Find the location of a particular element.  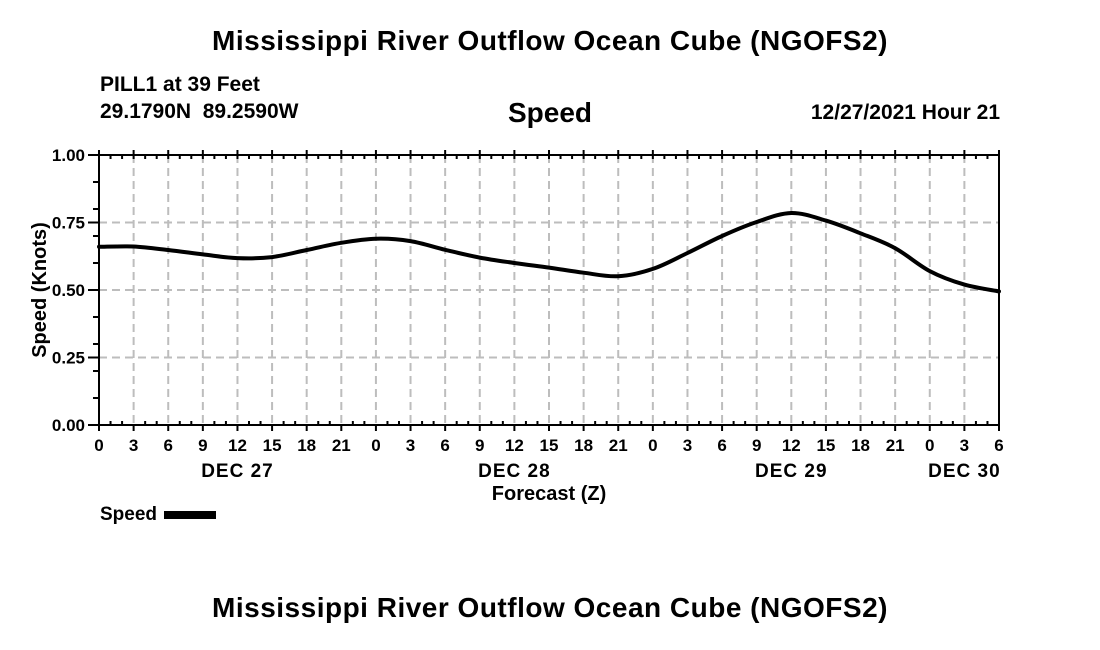

y-tick-label: 0.25 is located at coordinates (68, 358).